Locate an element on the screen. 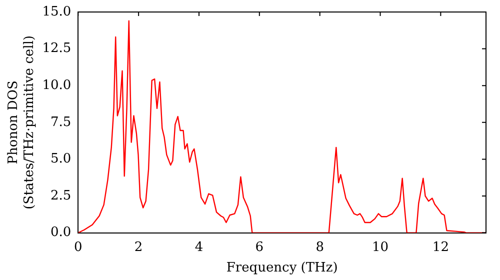 The height and width of the screenshot is (280, 500). x-axis-title: Frequency (THz) is located at coordinates (282, 268).